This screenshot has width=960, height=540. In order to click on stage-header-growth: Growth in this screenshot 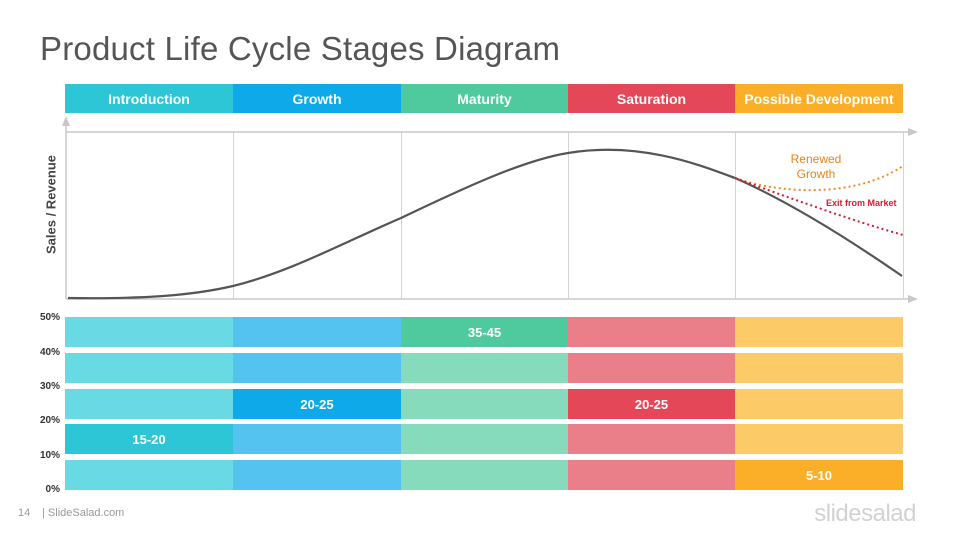, I will do `click(317, 98)`.